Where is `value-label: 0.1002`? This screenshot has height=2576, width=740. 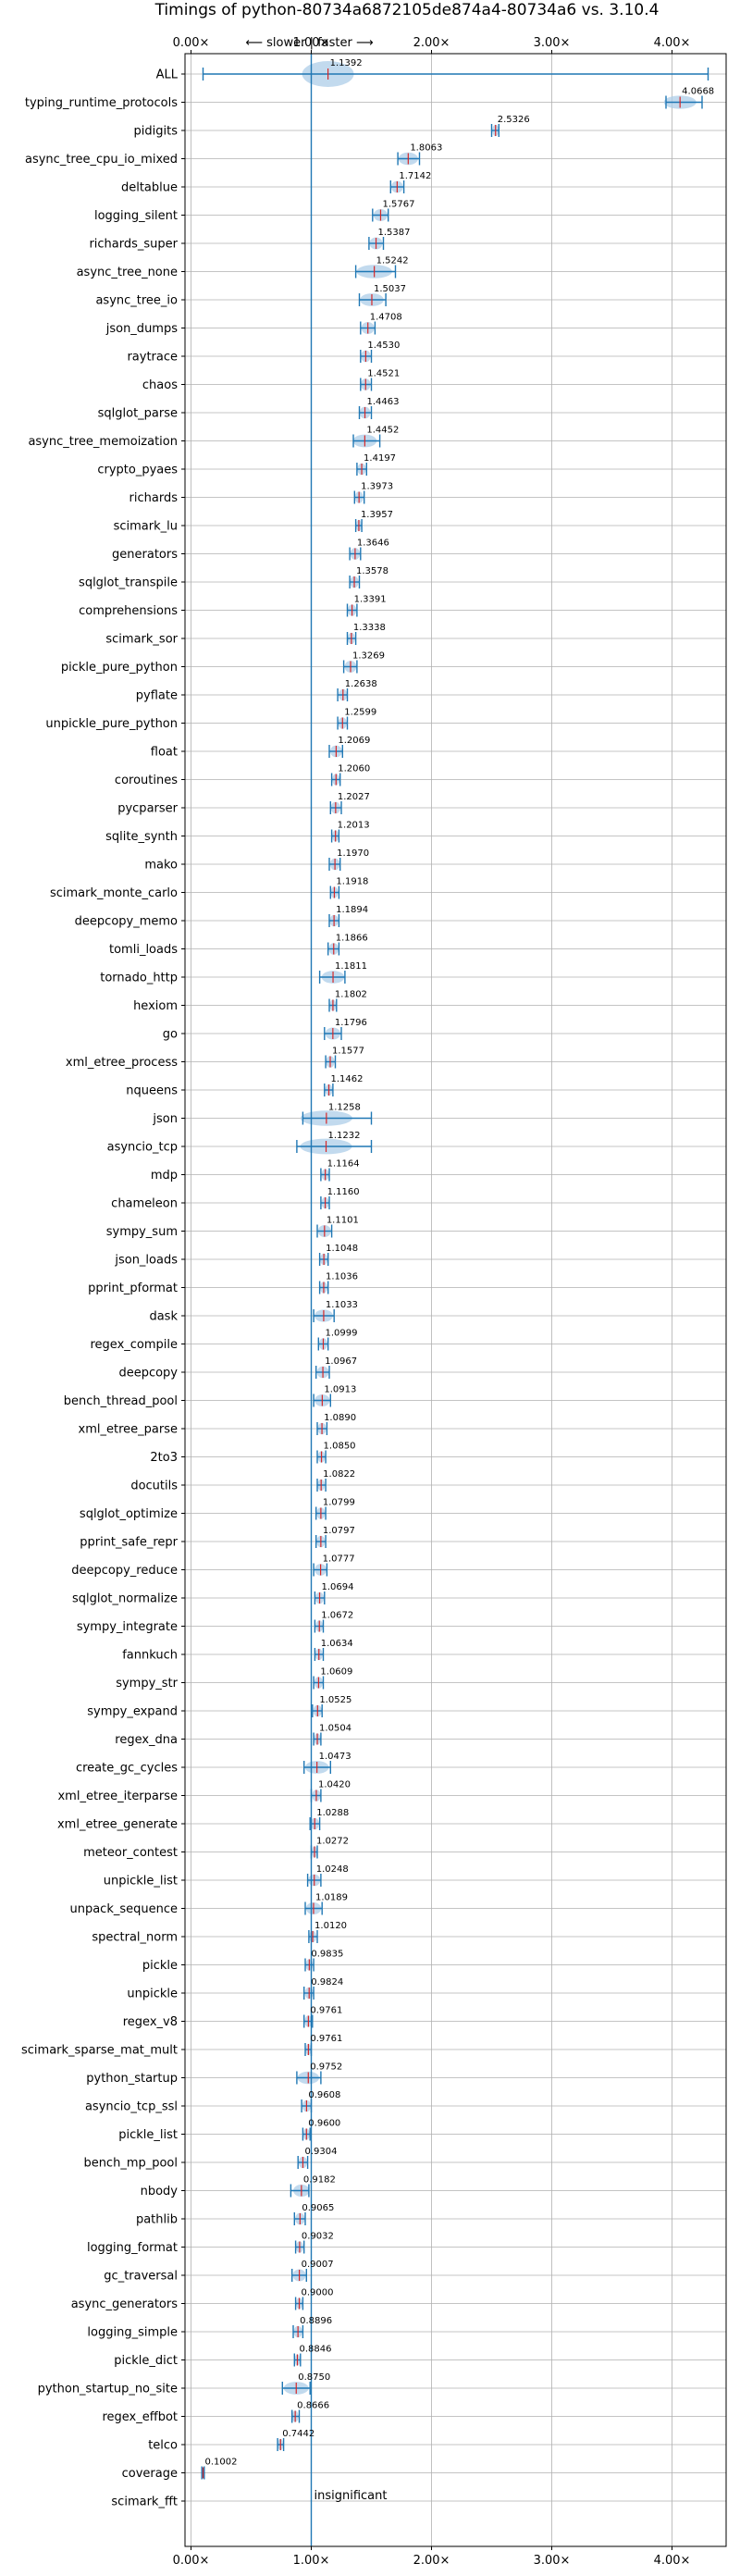 value-label: 0.1002 is located at coordinates (222, 2463).